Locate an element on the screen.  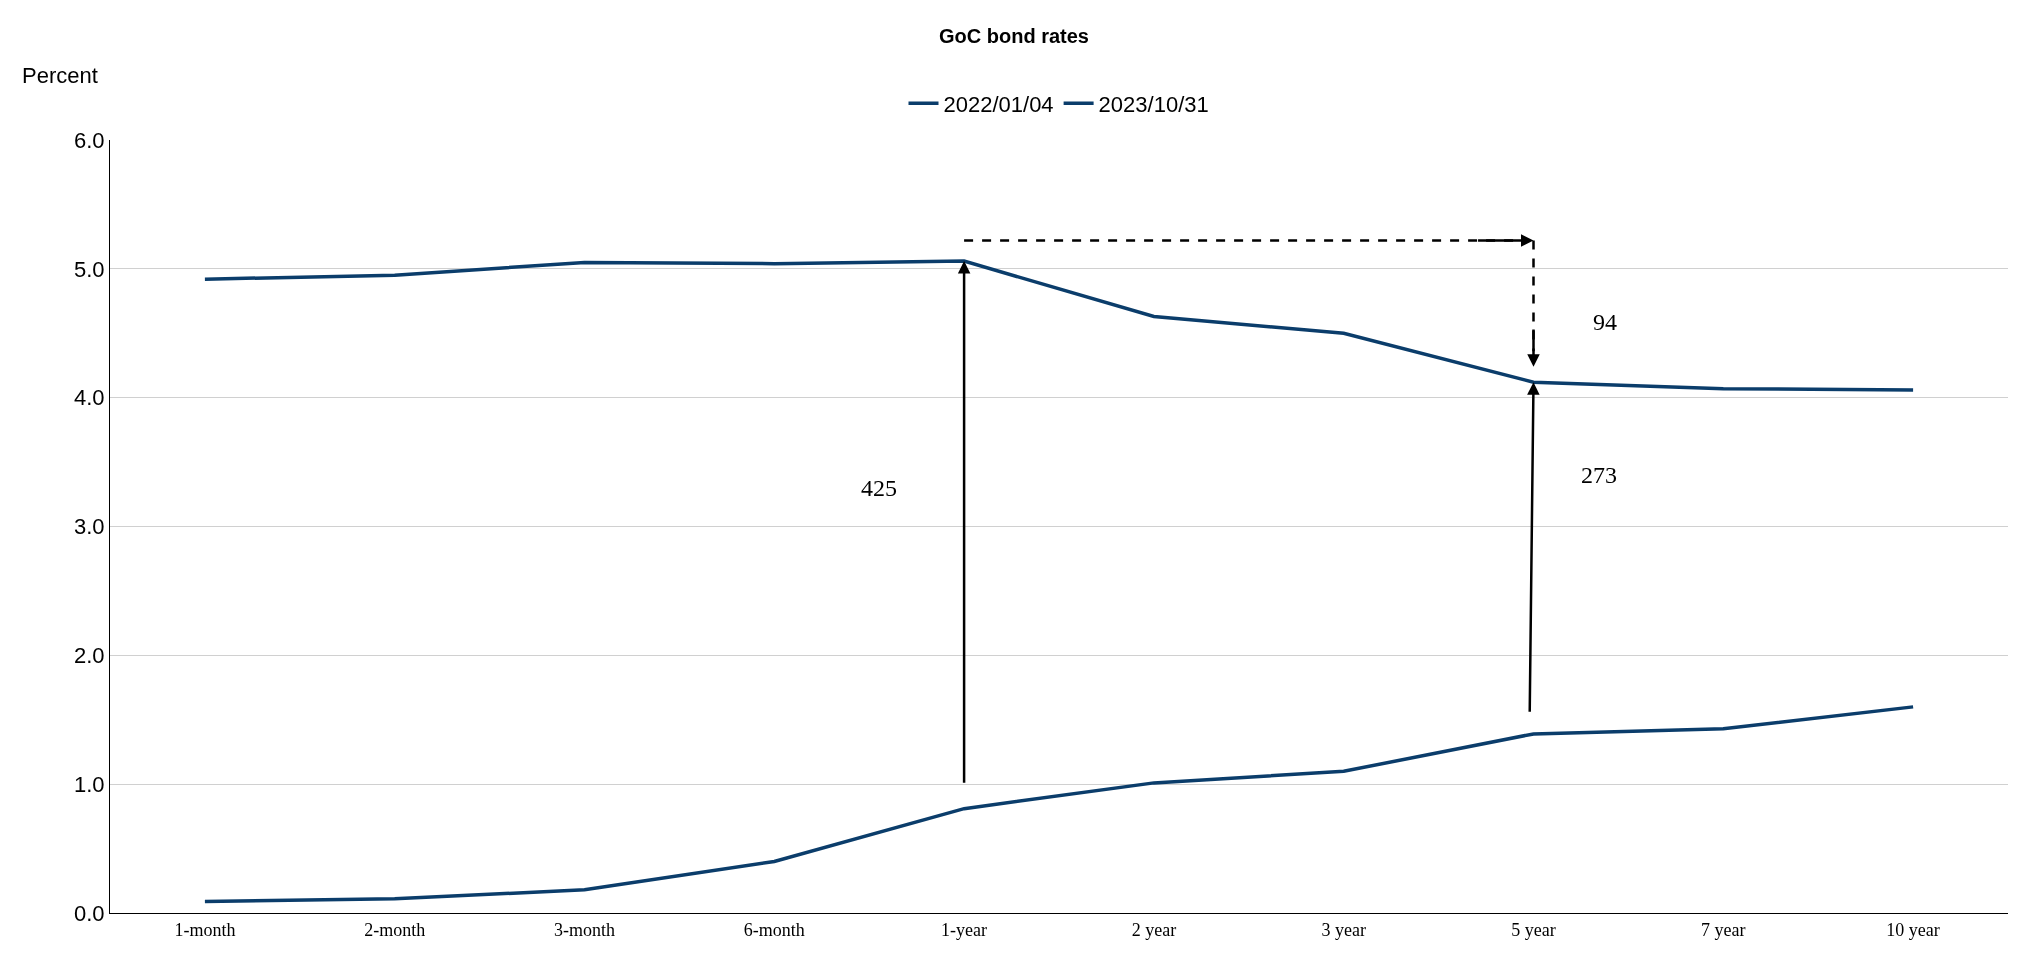
x-tick-label: 2 year is located at coordinates (1154, 929).